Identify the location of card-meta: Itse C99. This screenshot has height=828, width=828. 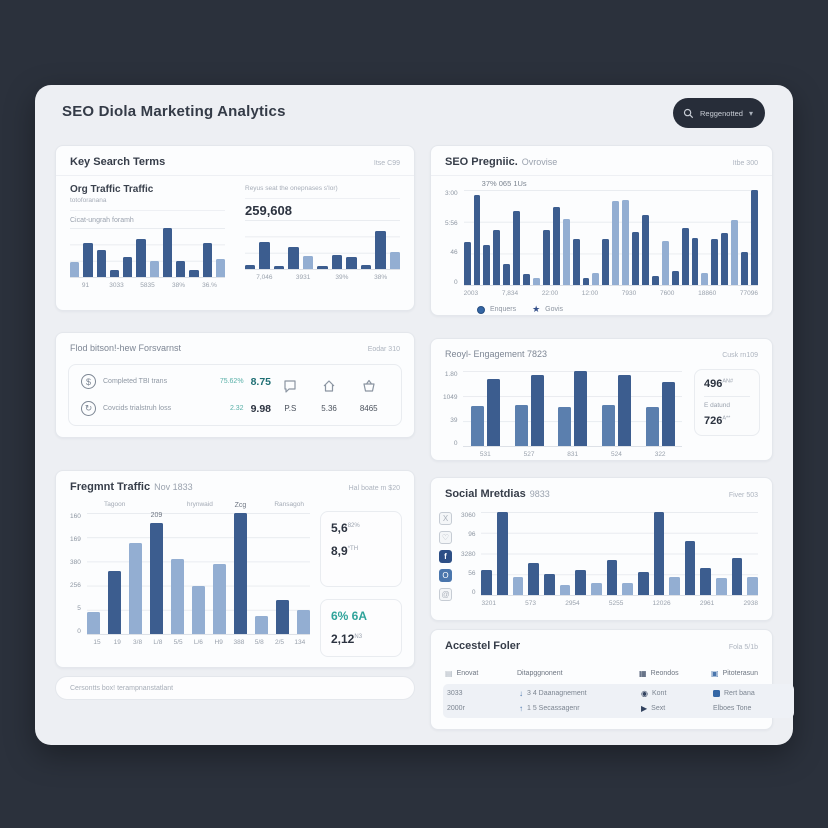
(386, 163).